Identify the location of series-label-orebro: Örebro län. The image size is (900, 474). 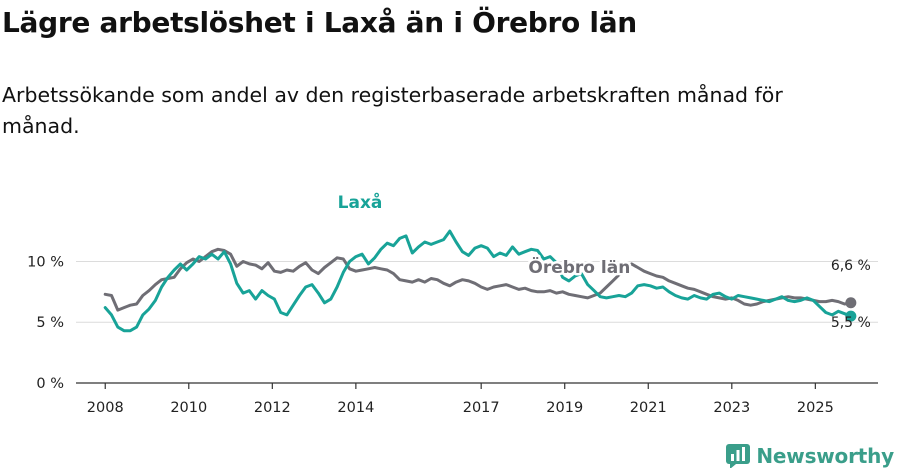
(579, 267).